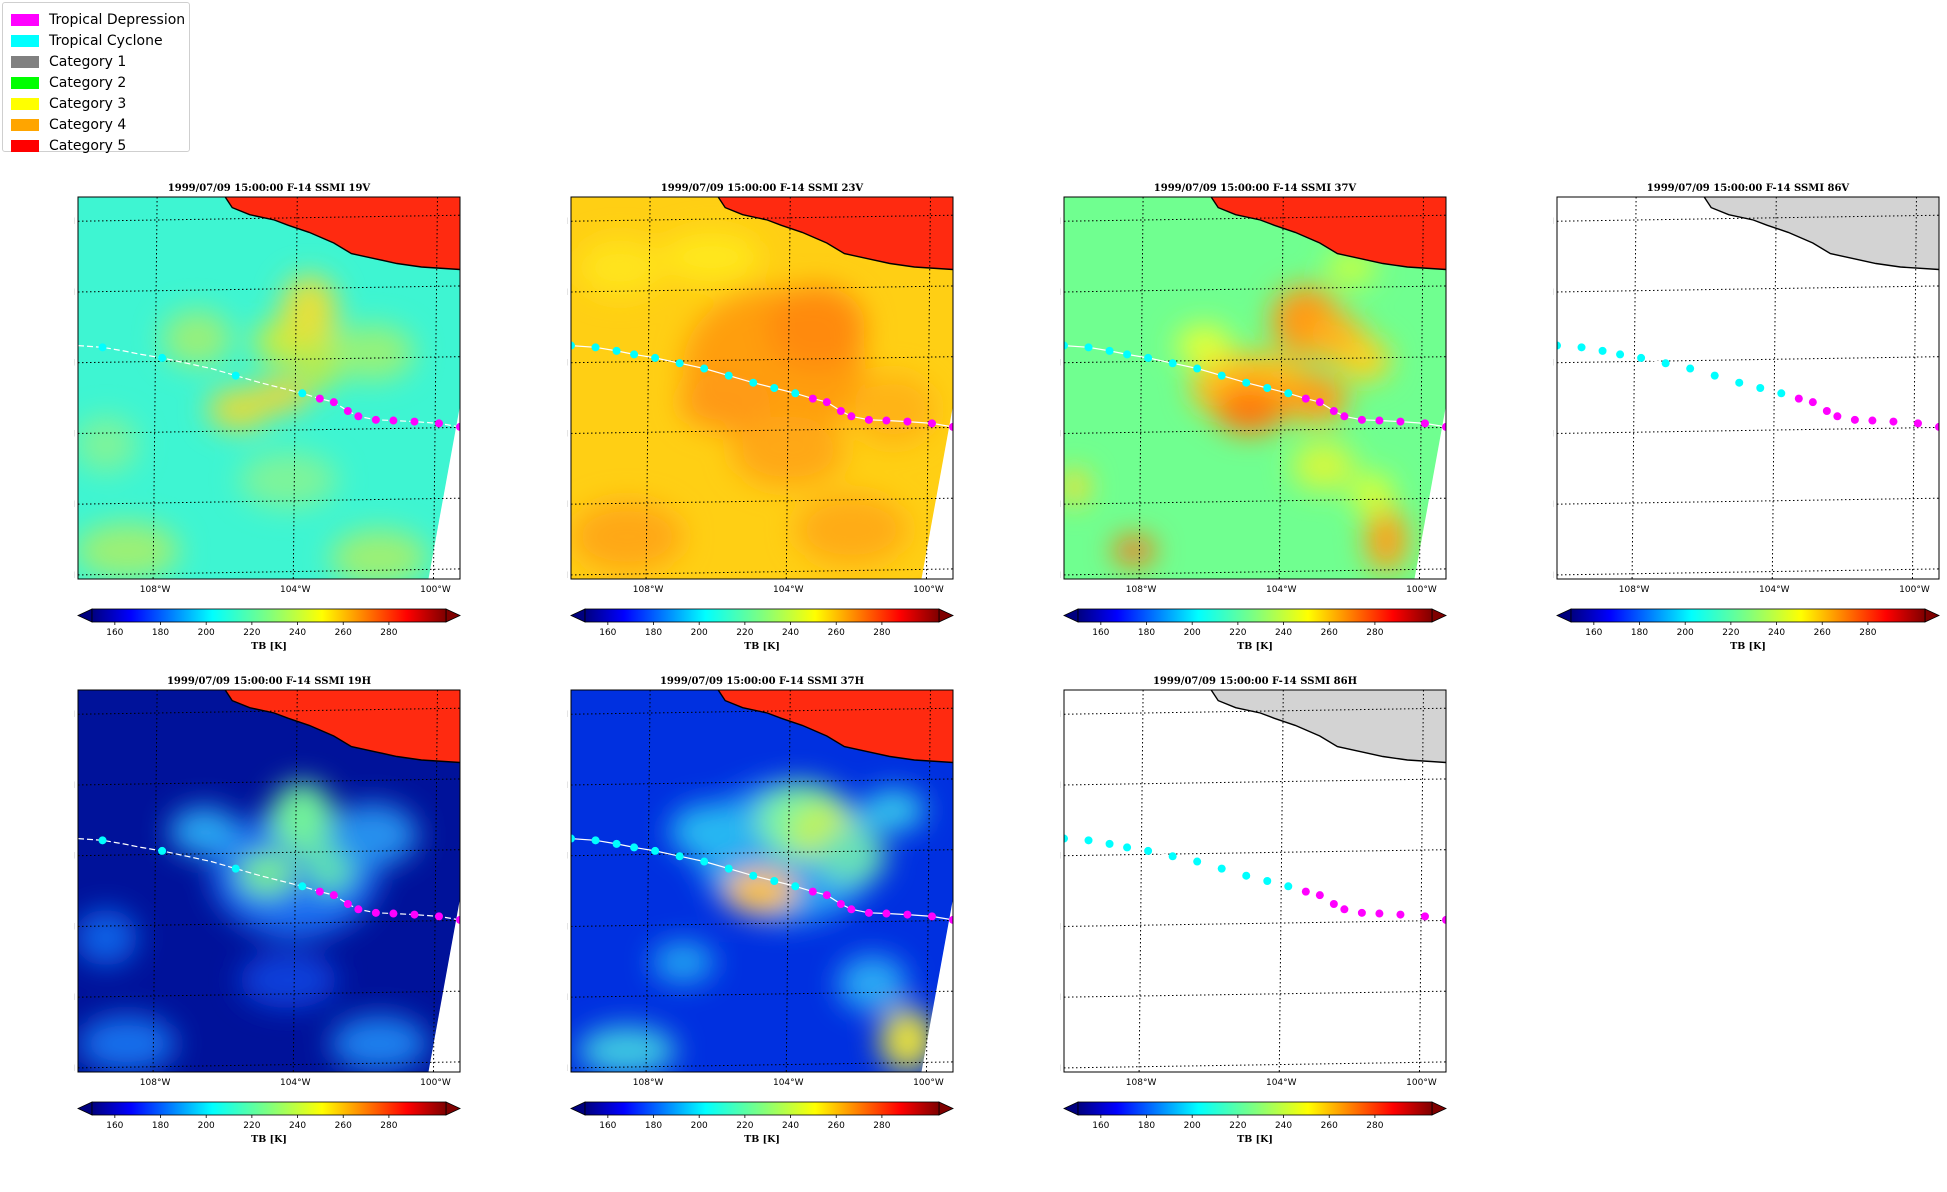  What do you see at coordinates (25, 40) in the screenshot?
I see `legend-swatch` at bounding box center [25, 40].